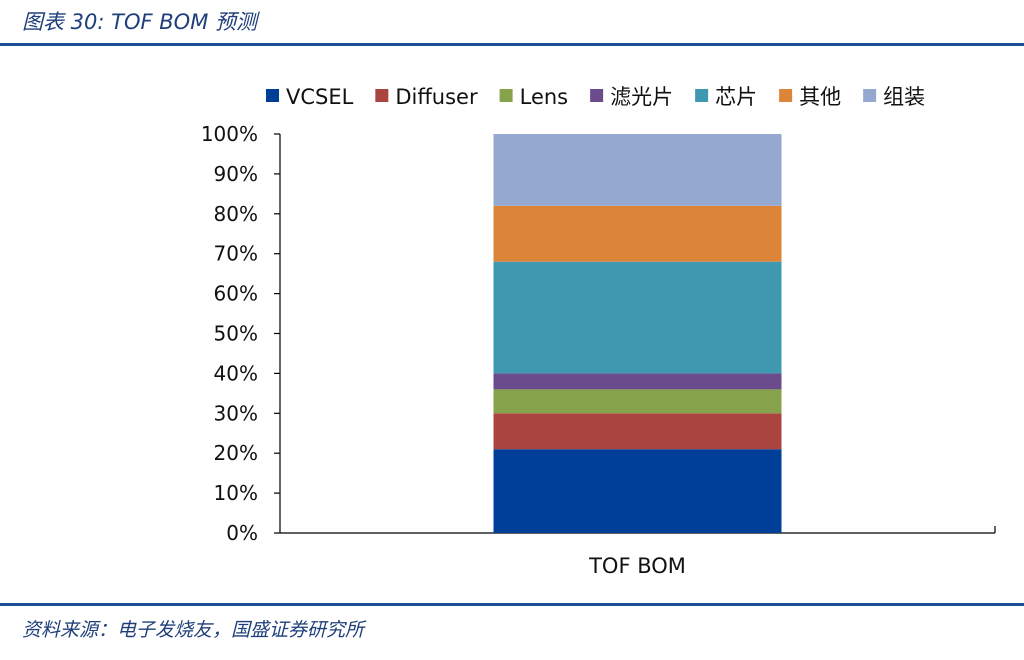 The height and width of the screenshot is (660, 1024). Describe the element at coordinates (638, 552) in the screenshot. I see `x-axis: TOF BOM` at that location.